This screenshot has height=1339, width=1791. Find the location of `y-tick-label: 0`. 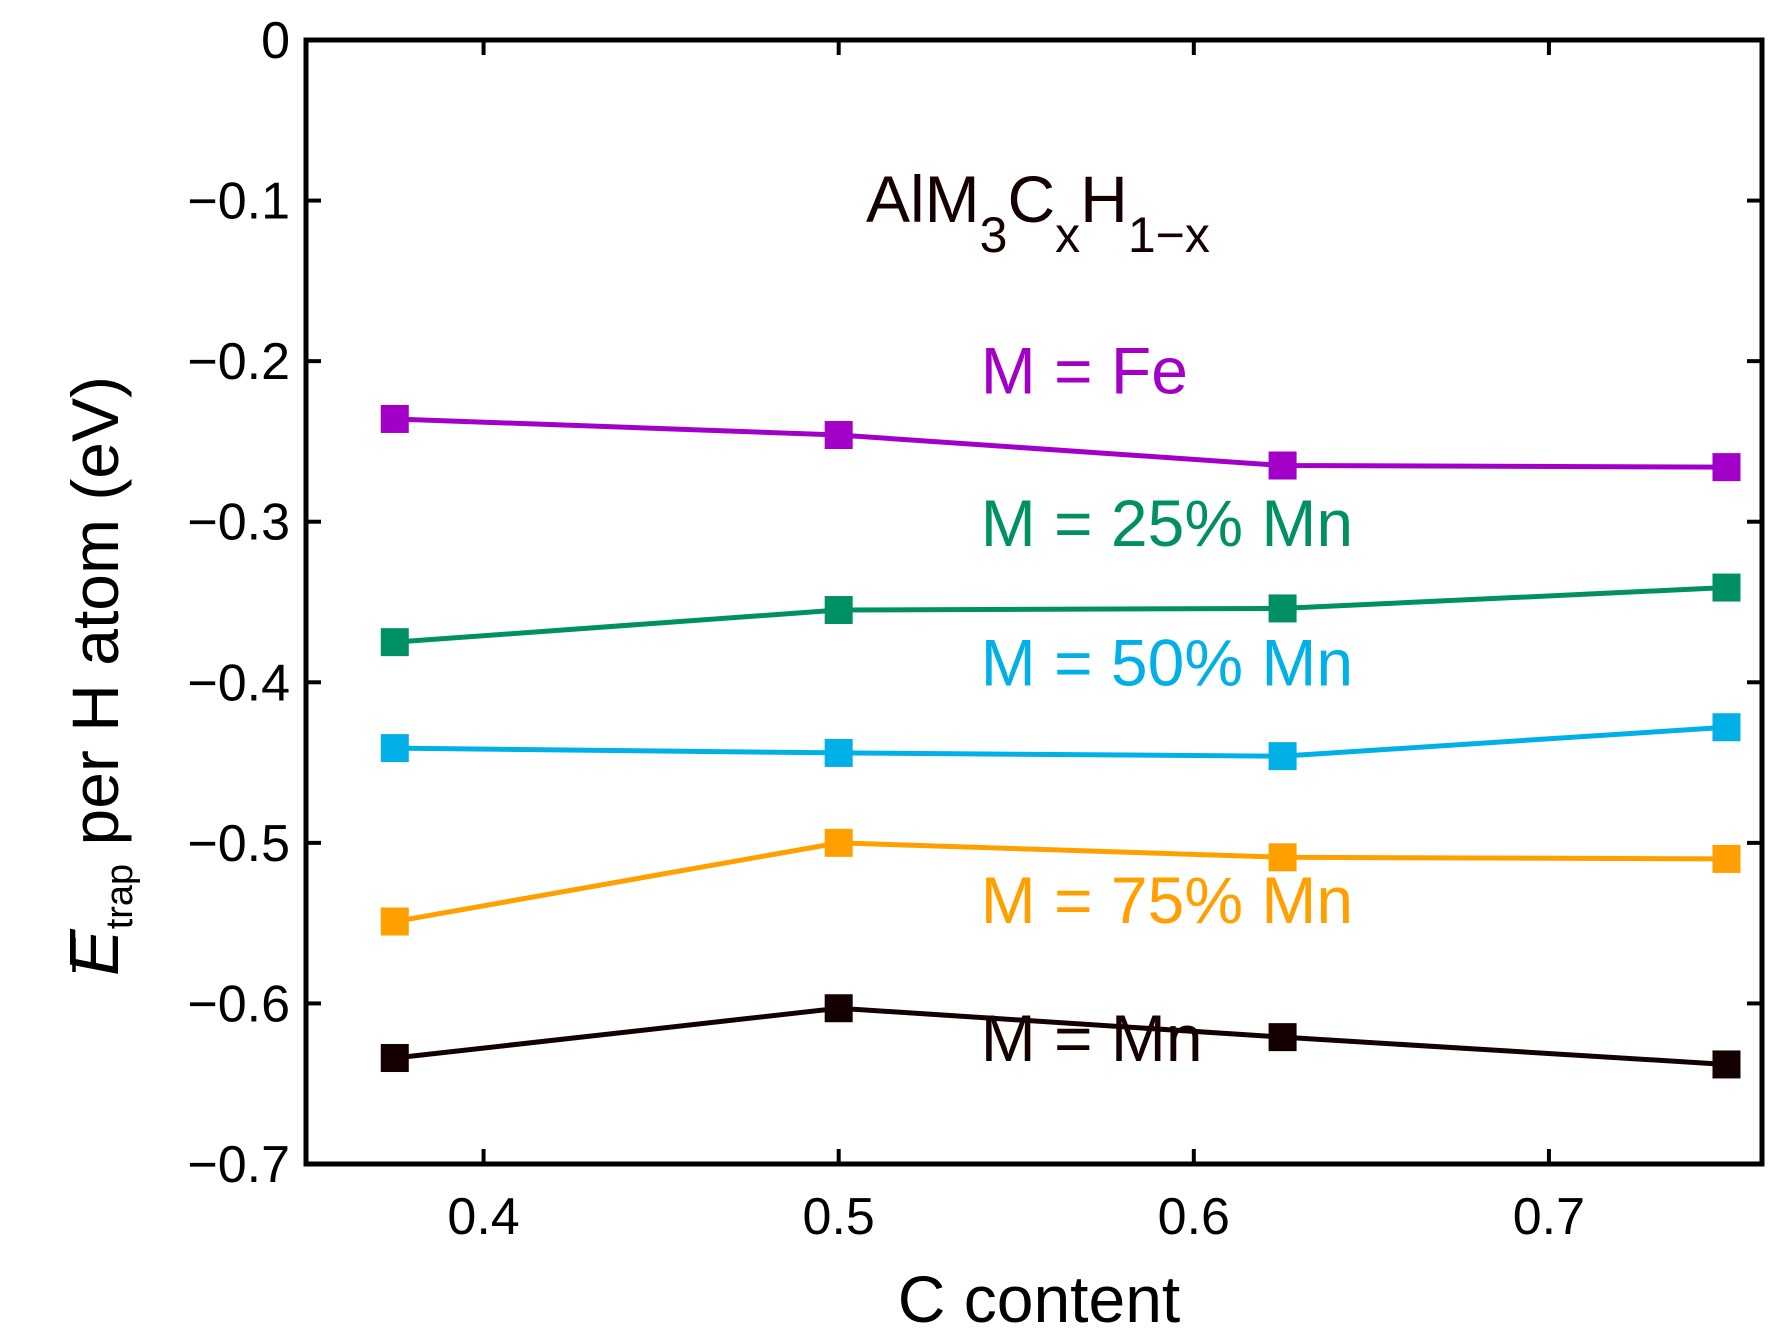

y-tick-label: 0 is located at coordinates (275, 41).